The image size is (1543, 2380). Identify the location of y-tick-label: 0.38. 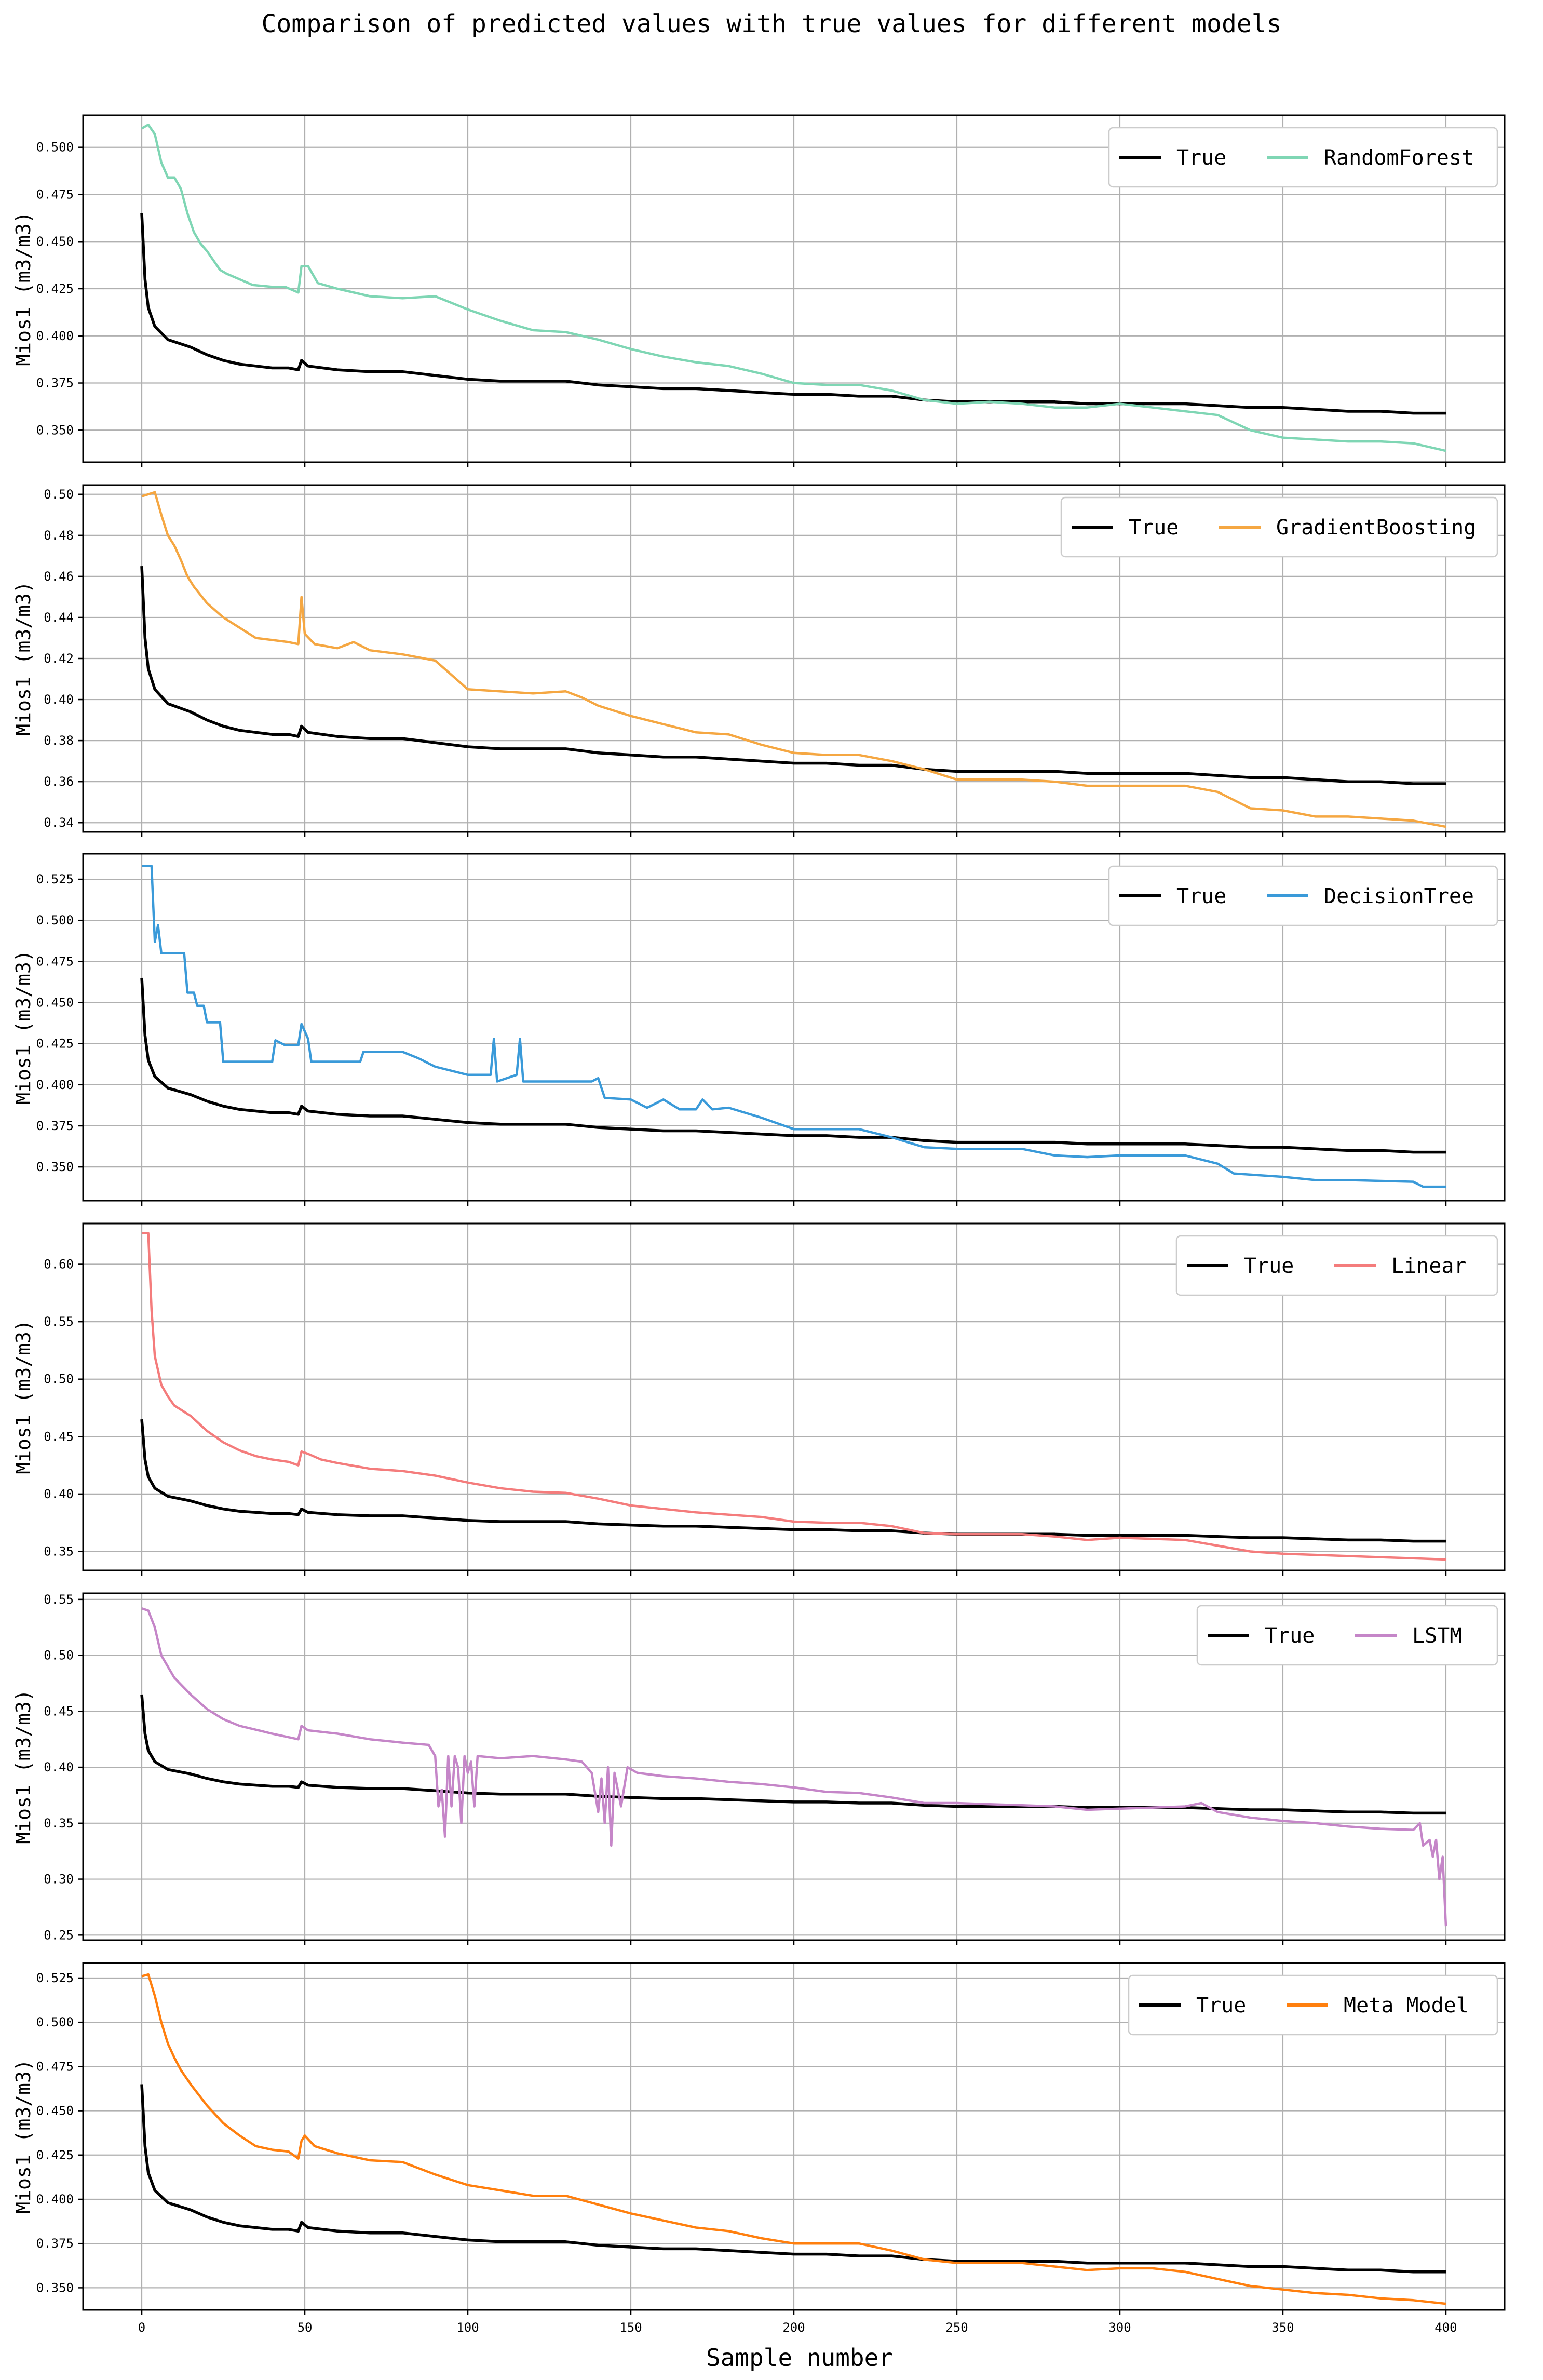
(59, 740).